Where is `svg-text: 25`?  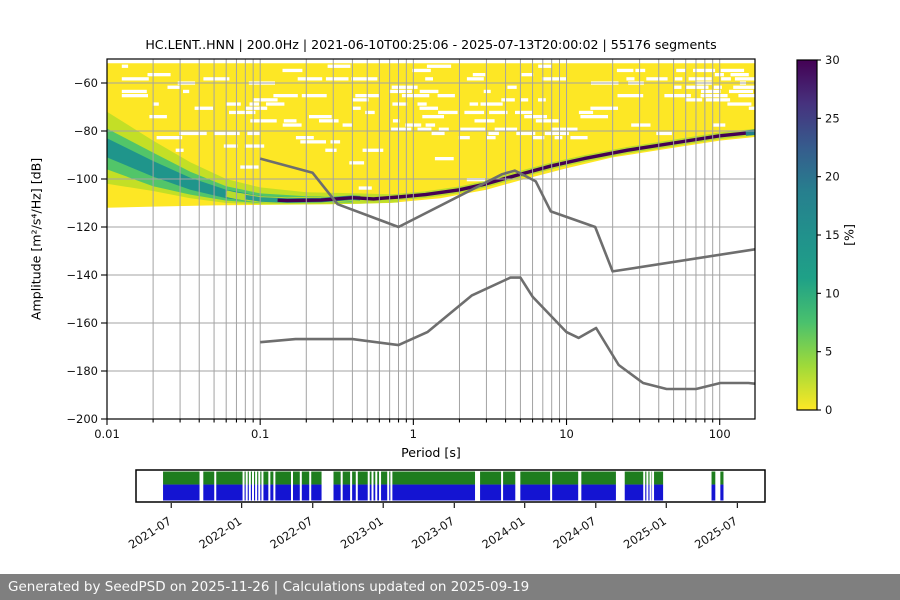
svg-text: 25 is located at coordinates (832, 118).